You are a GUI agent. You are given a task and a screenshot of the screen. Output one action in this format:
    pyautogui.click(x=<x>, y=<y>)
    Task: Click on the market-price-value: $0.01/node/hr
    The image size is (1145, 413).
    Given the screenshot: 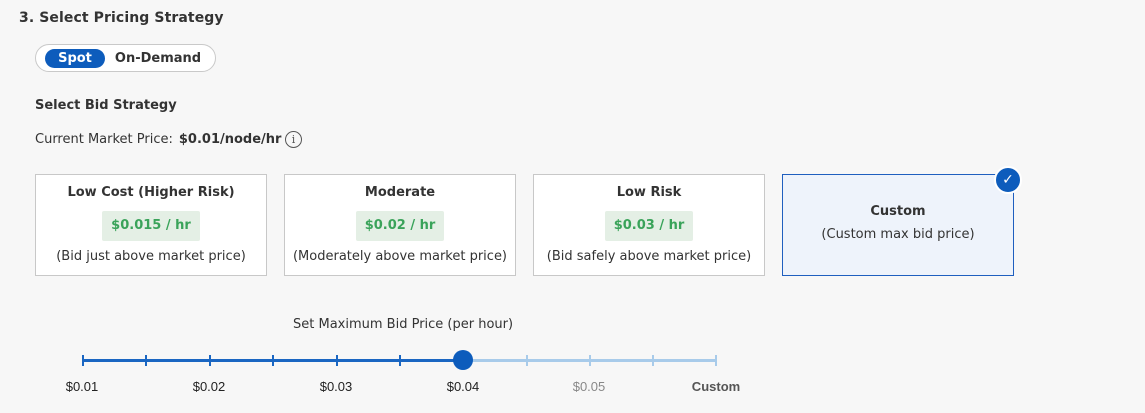 What is the action you would take?
    pyautogui.click(x=230, y=139)
    